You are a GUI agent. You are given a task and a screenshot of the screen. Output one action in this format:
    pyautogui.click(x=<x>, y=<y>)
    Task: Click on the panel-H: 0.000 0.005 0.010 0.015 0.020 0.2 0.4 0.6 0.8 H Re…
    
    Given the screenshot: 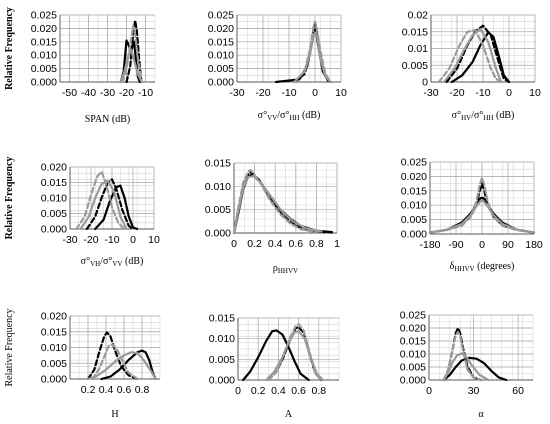 What is the action you would take?
    pyautogui.click(x=82, y=364)
    